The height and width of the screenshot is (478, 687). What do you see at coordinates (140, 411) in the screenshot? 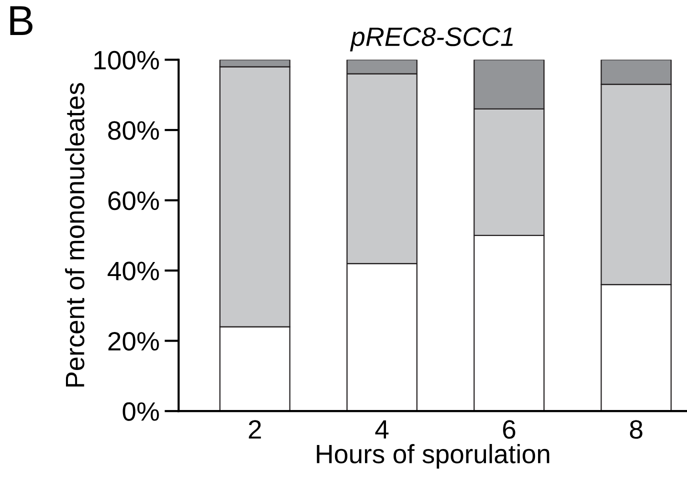
I see `y-tick-label: 0%` at bounding box center [140, 411].